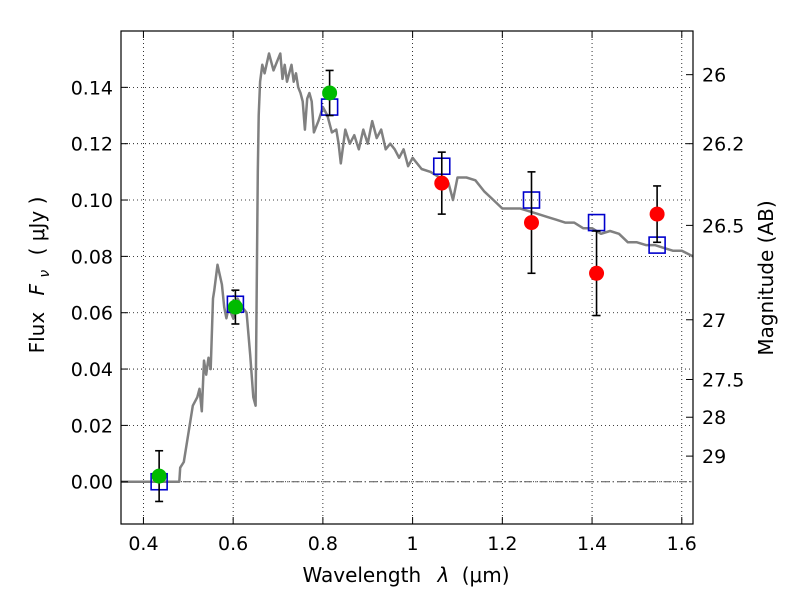 The height and width of the screenshot is (600, 800). I want to click on magnitude-tick-label: 28, so click(714, 418).